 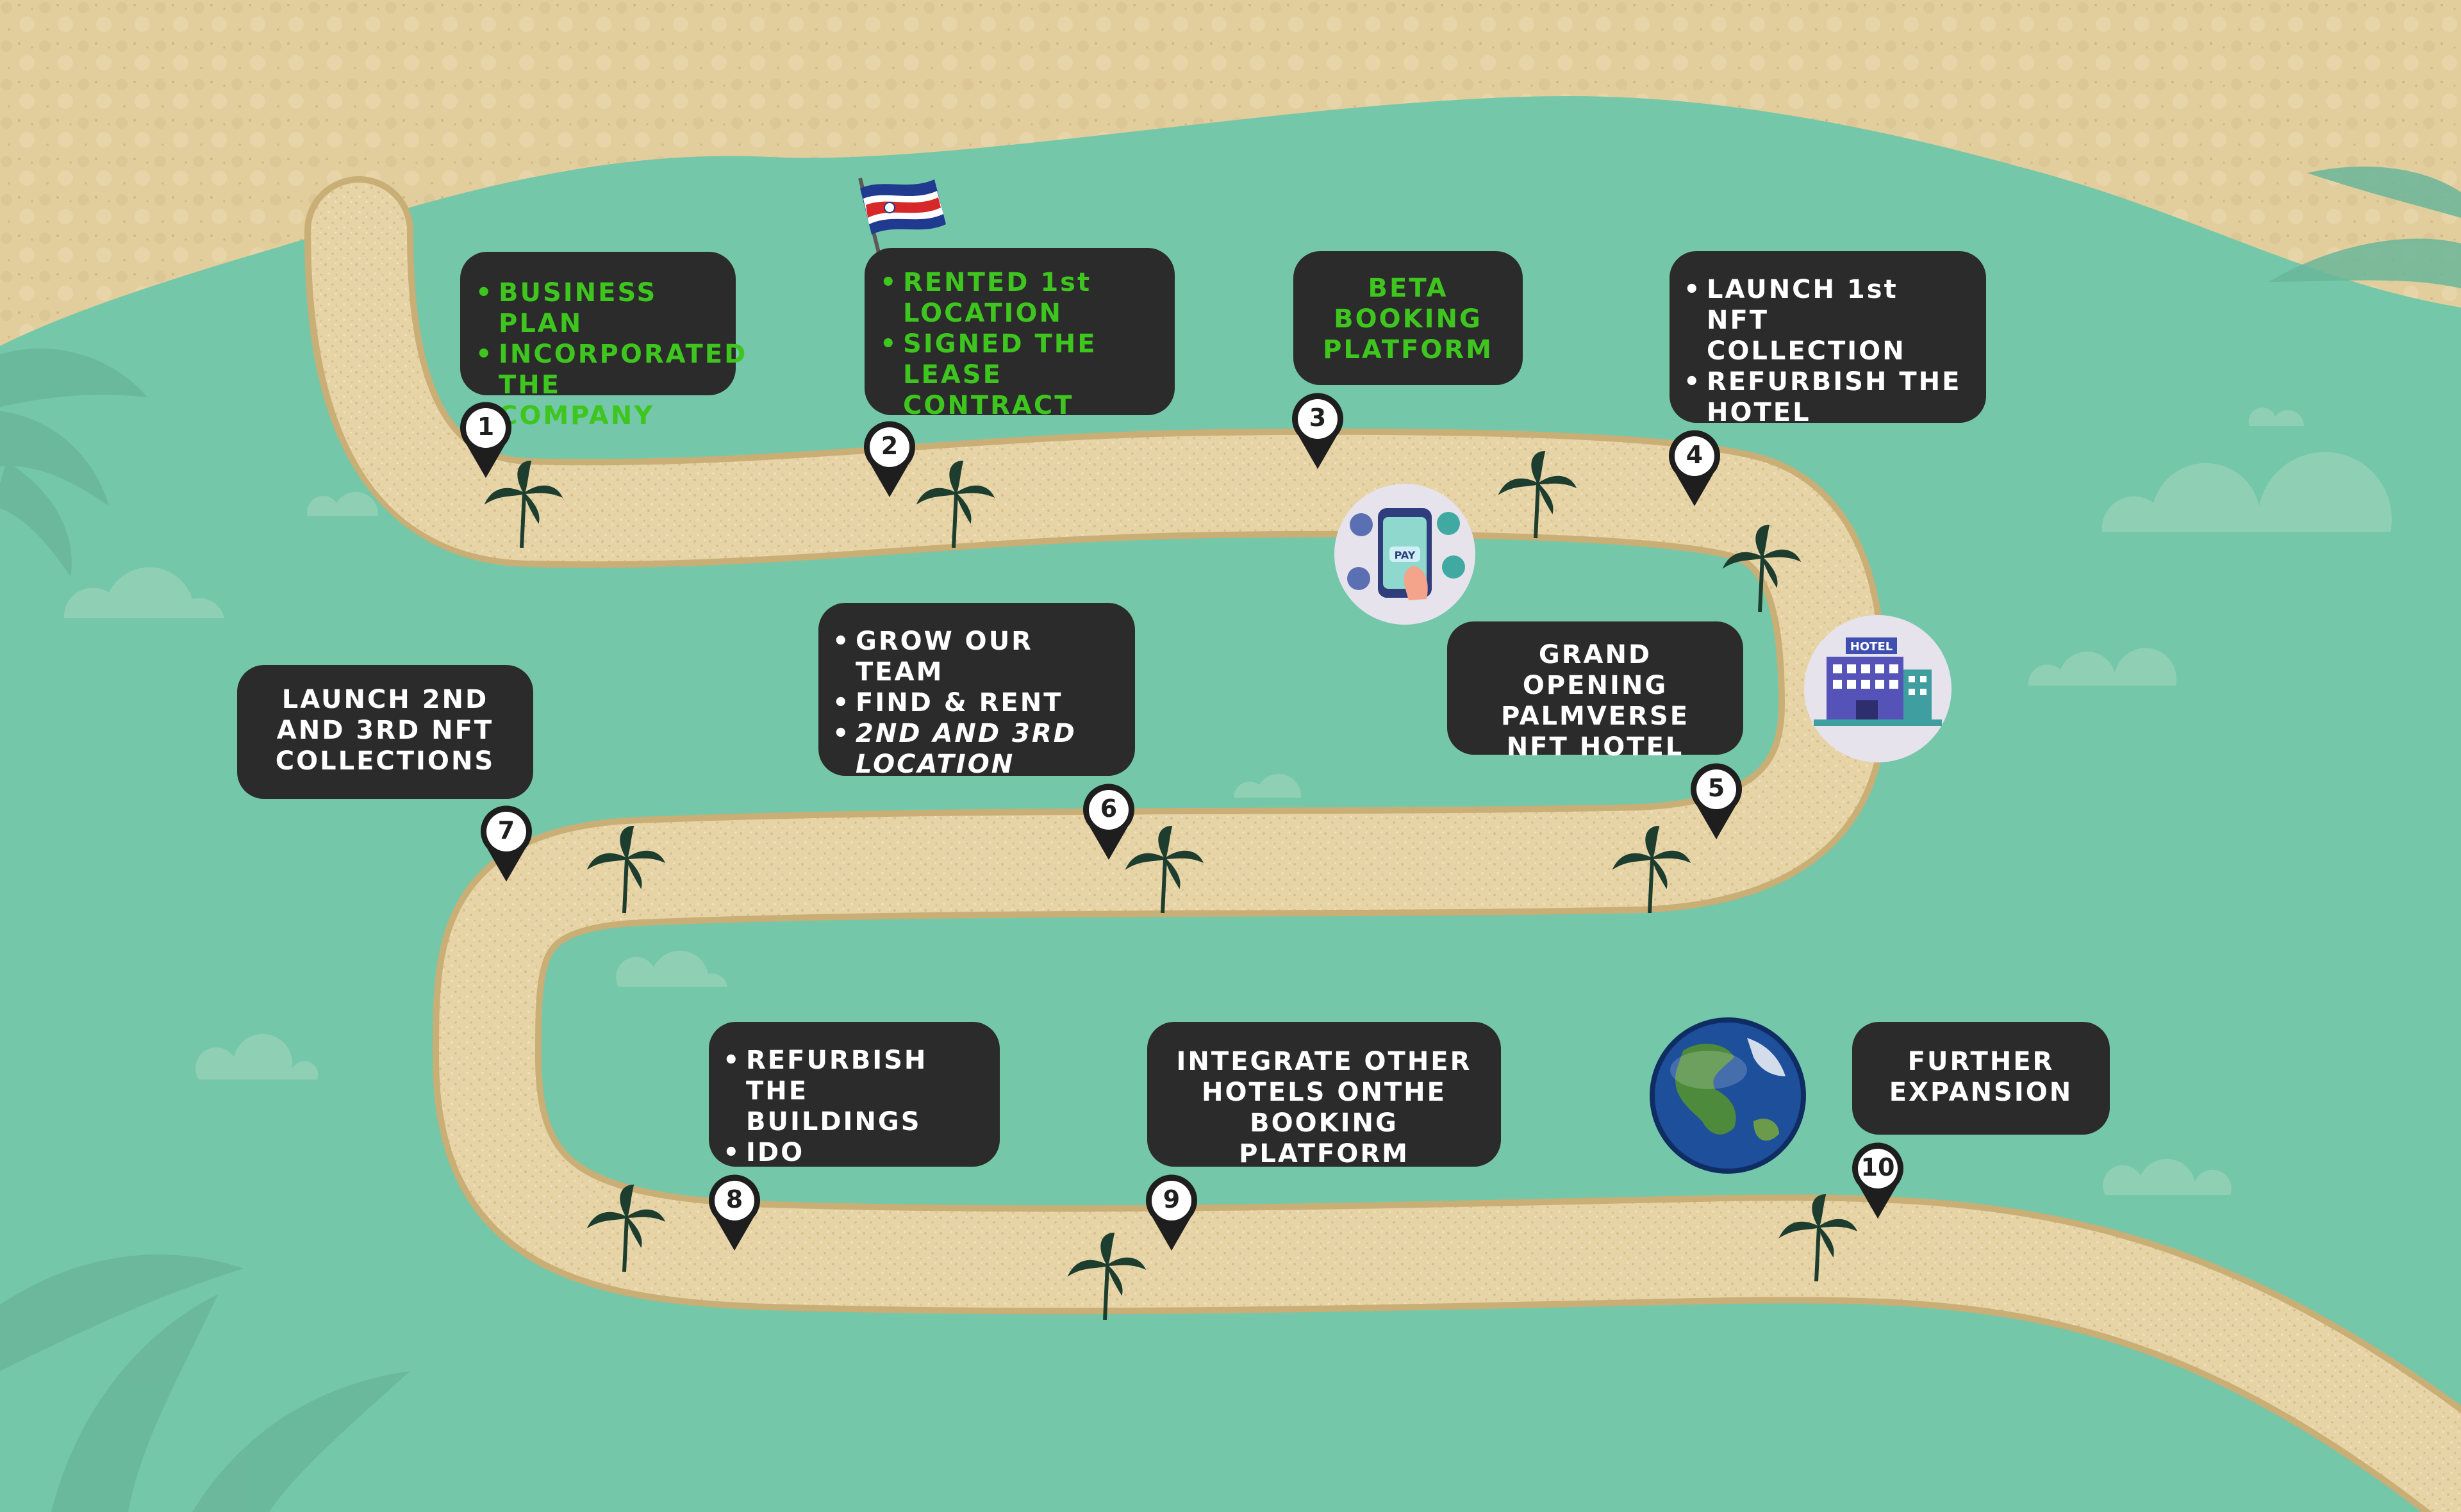 I want to click on milestone-card-7: LAUNCH 2ND AND 3RD NFT COLLECTIONS, so click(x=385, y=732).